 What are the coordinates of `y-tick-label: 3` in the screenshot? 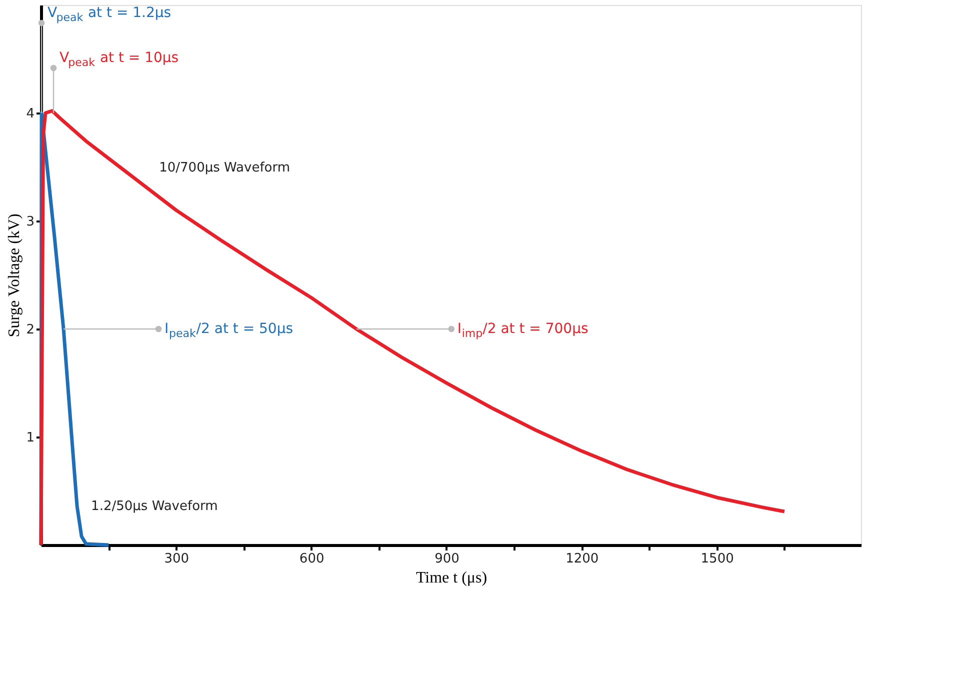 It's located at (30, 222).